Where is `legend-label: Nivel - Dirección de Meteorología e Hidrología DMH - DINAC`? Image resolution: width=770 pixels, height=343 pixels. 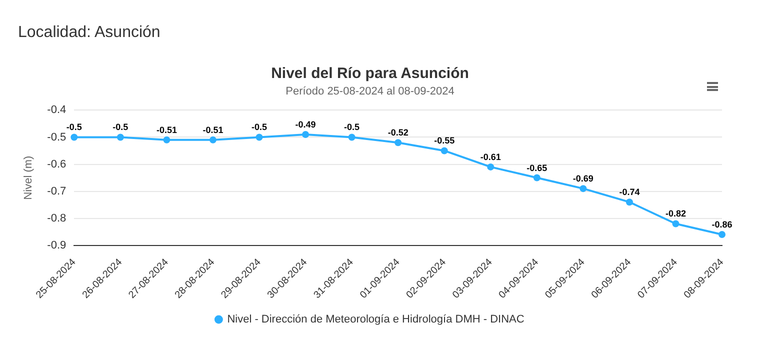
legend-label: Nivel - Dirección de Meteorología e Hidrología DMH - DINAC is located at coordinates (375, 320).